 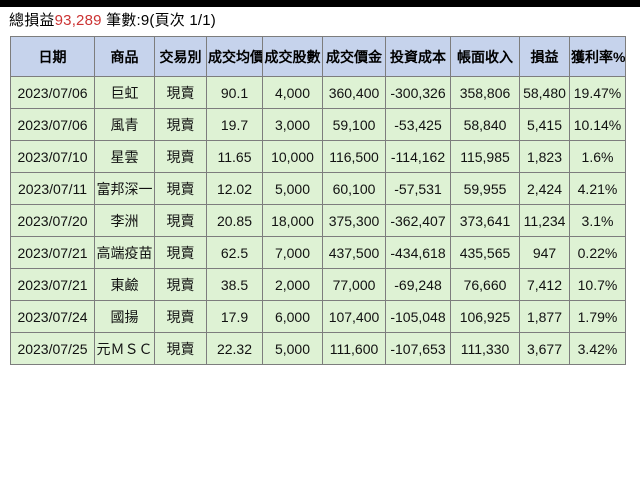 What do you see at coordinates (124, 220) in the screenshot?
I see `cell-product: 李洲` at bounding box center [124, 220].